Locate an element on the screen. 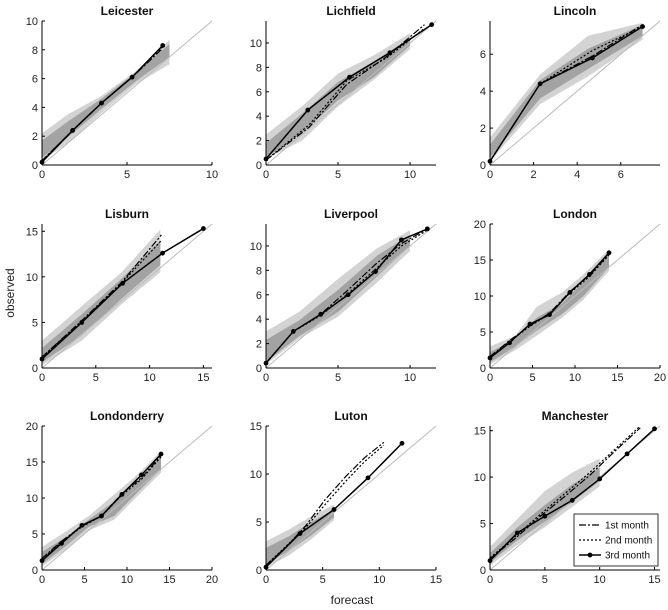 The height and width of the screenshot is (610, 668). panel-lichfield: Lichfield 0 5 10 0 2 4 6 8 10 is located at coordinates (343, 92).